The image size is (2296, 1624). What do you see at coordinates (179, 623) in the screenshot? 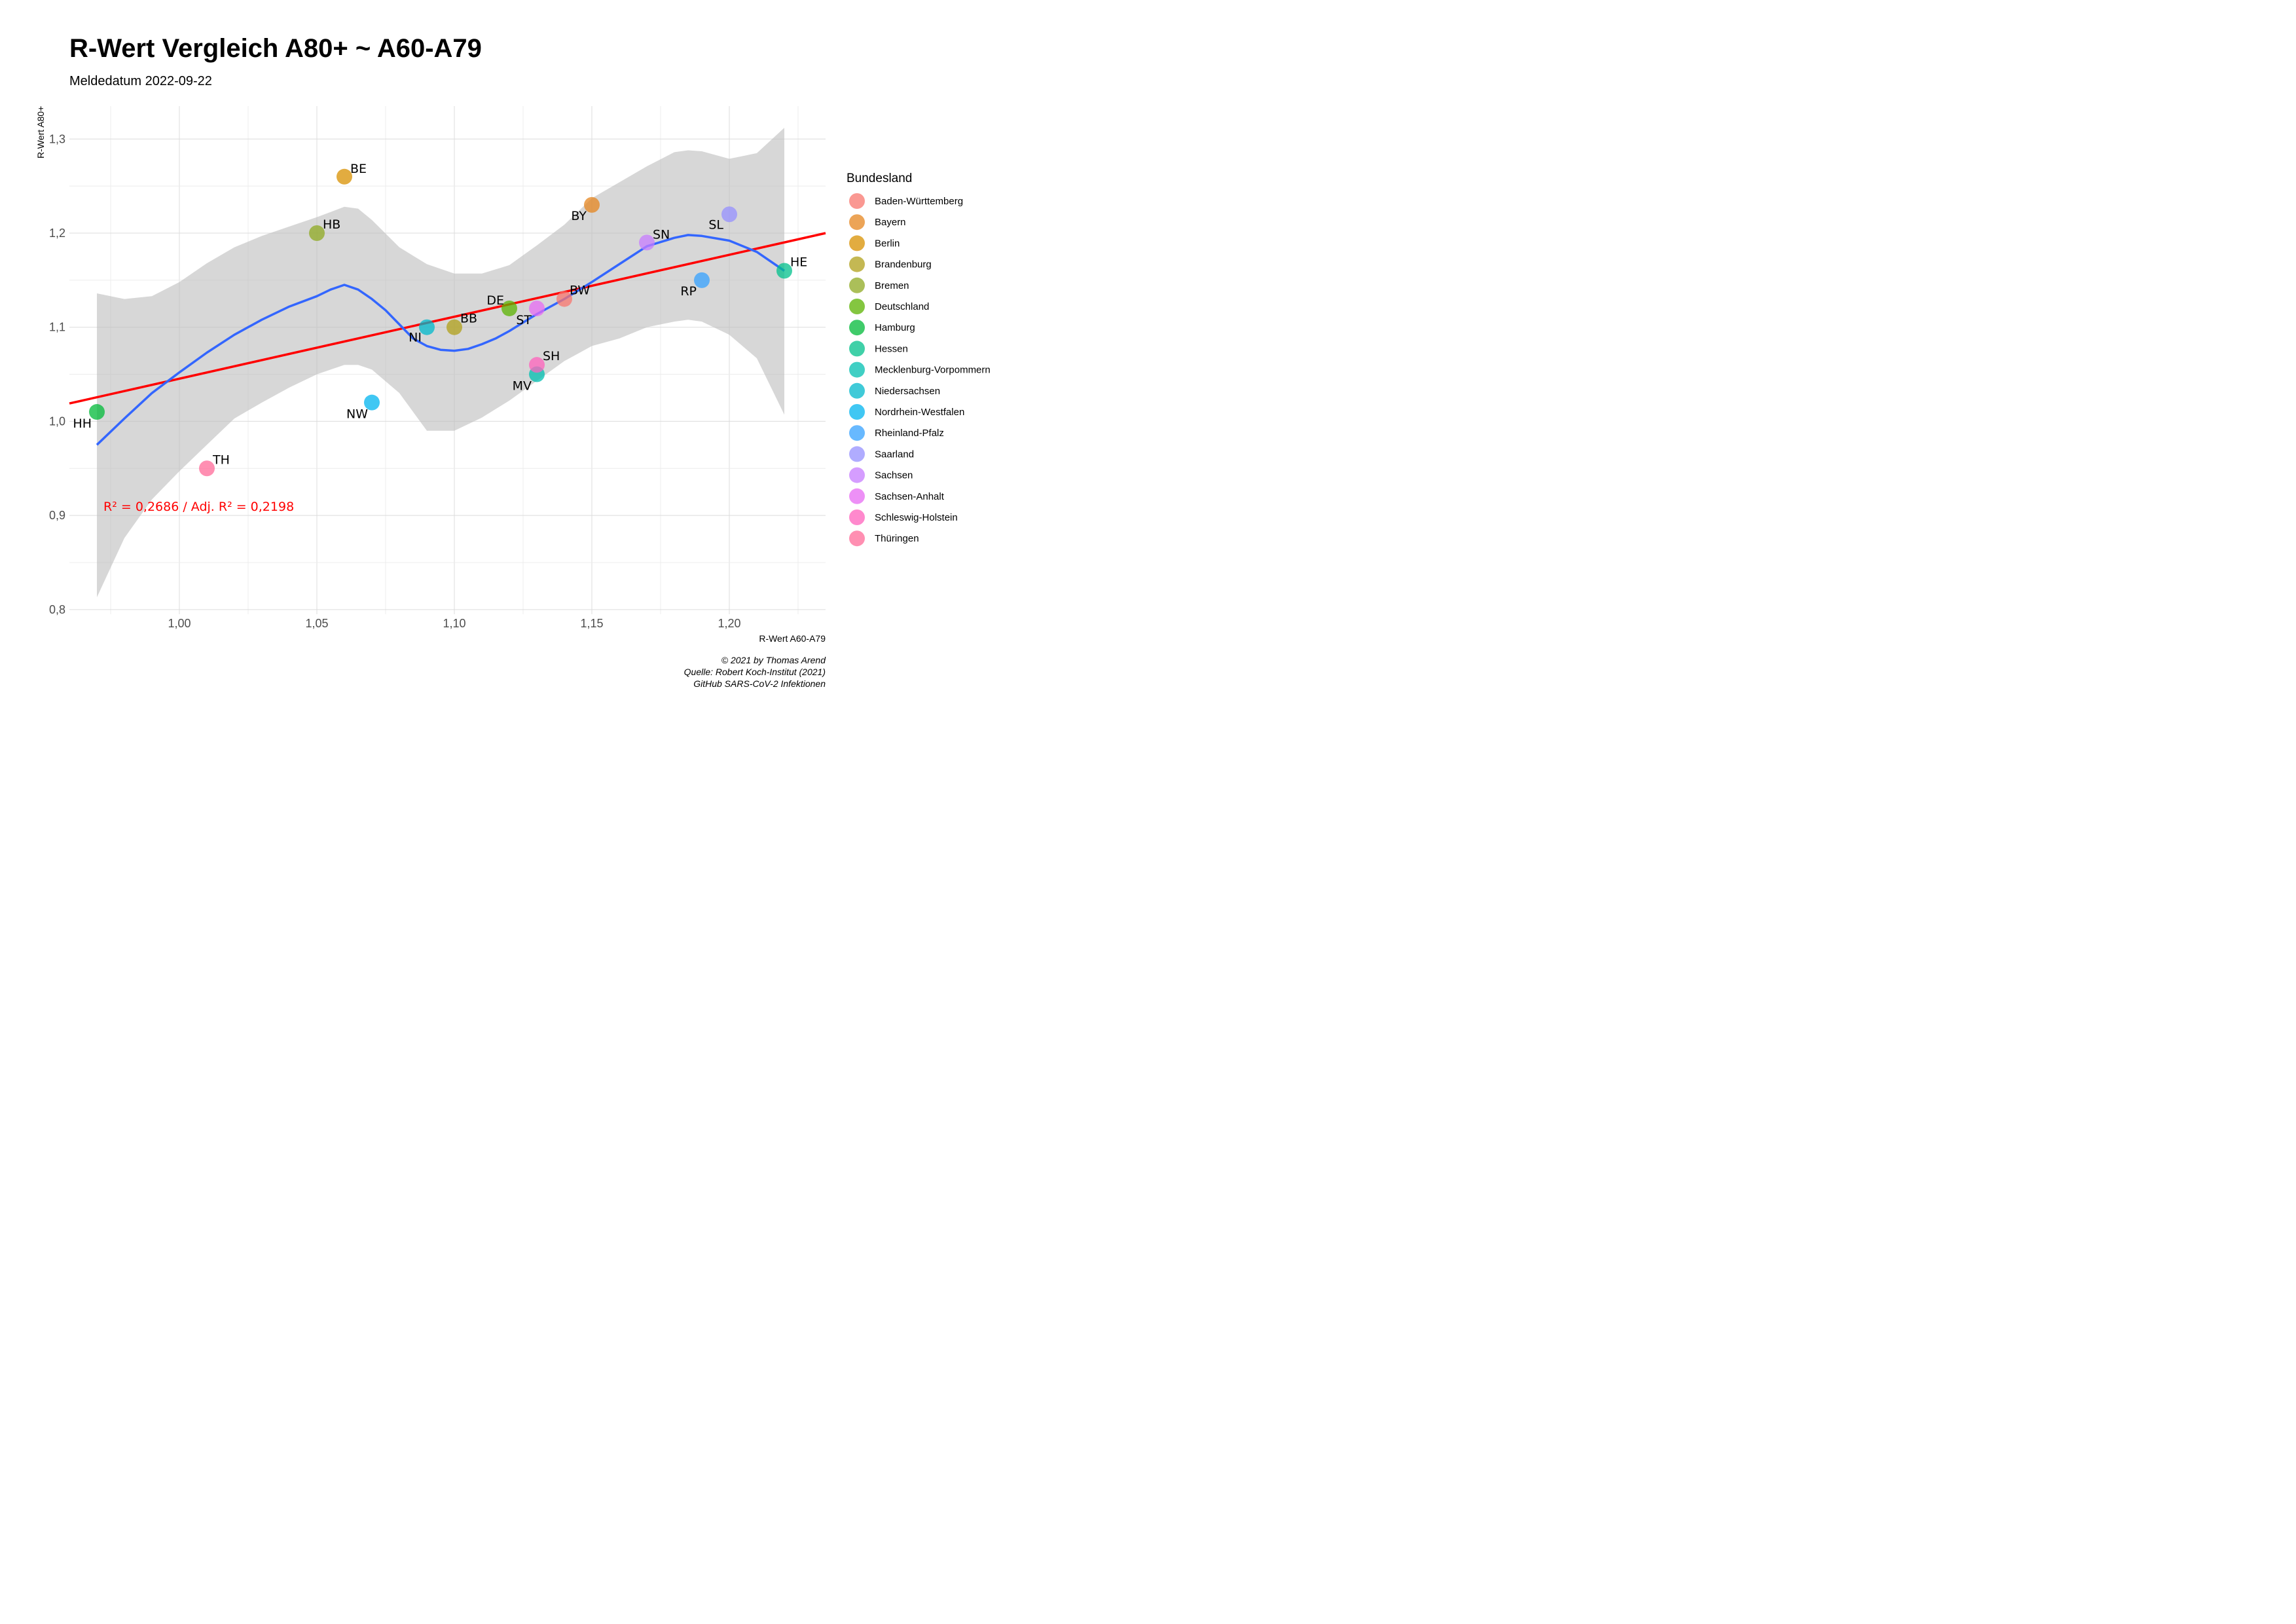
I see `x-tick-label: 1,00` at bounding box center [179, 623].